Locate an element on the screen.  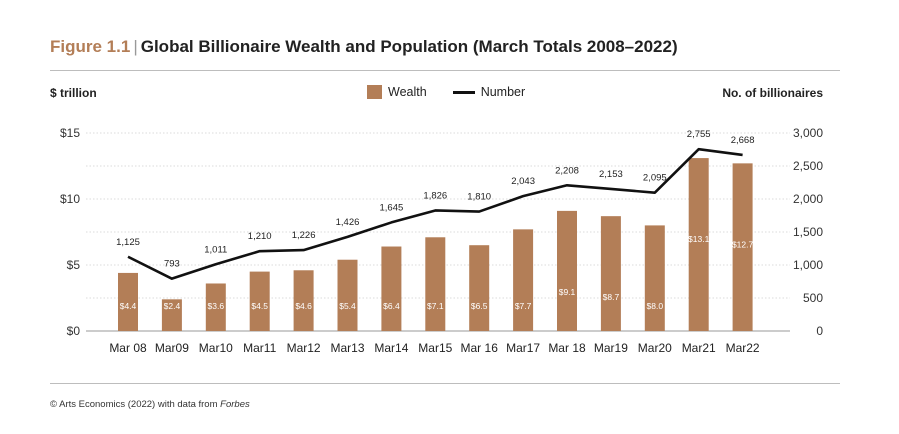
number-data-label: 2,095 is located at coordinates (655, 178).